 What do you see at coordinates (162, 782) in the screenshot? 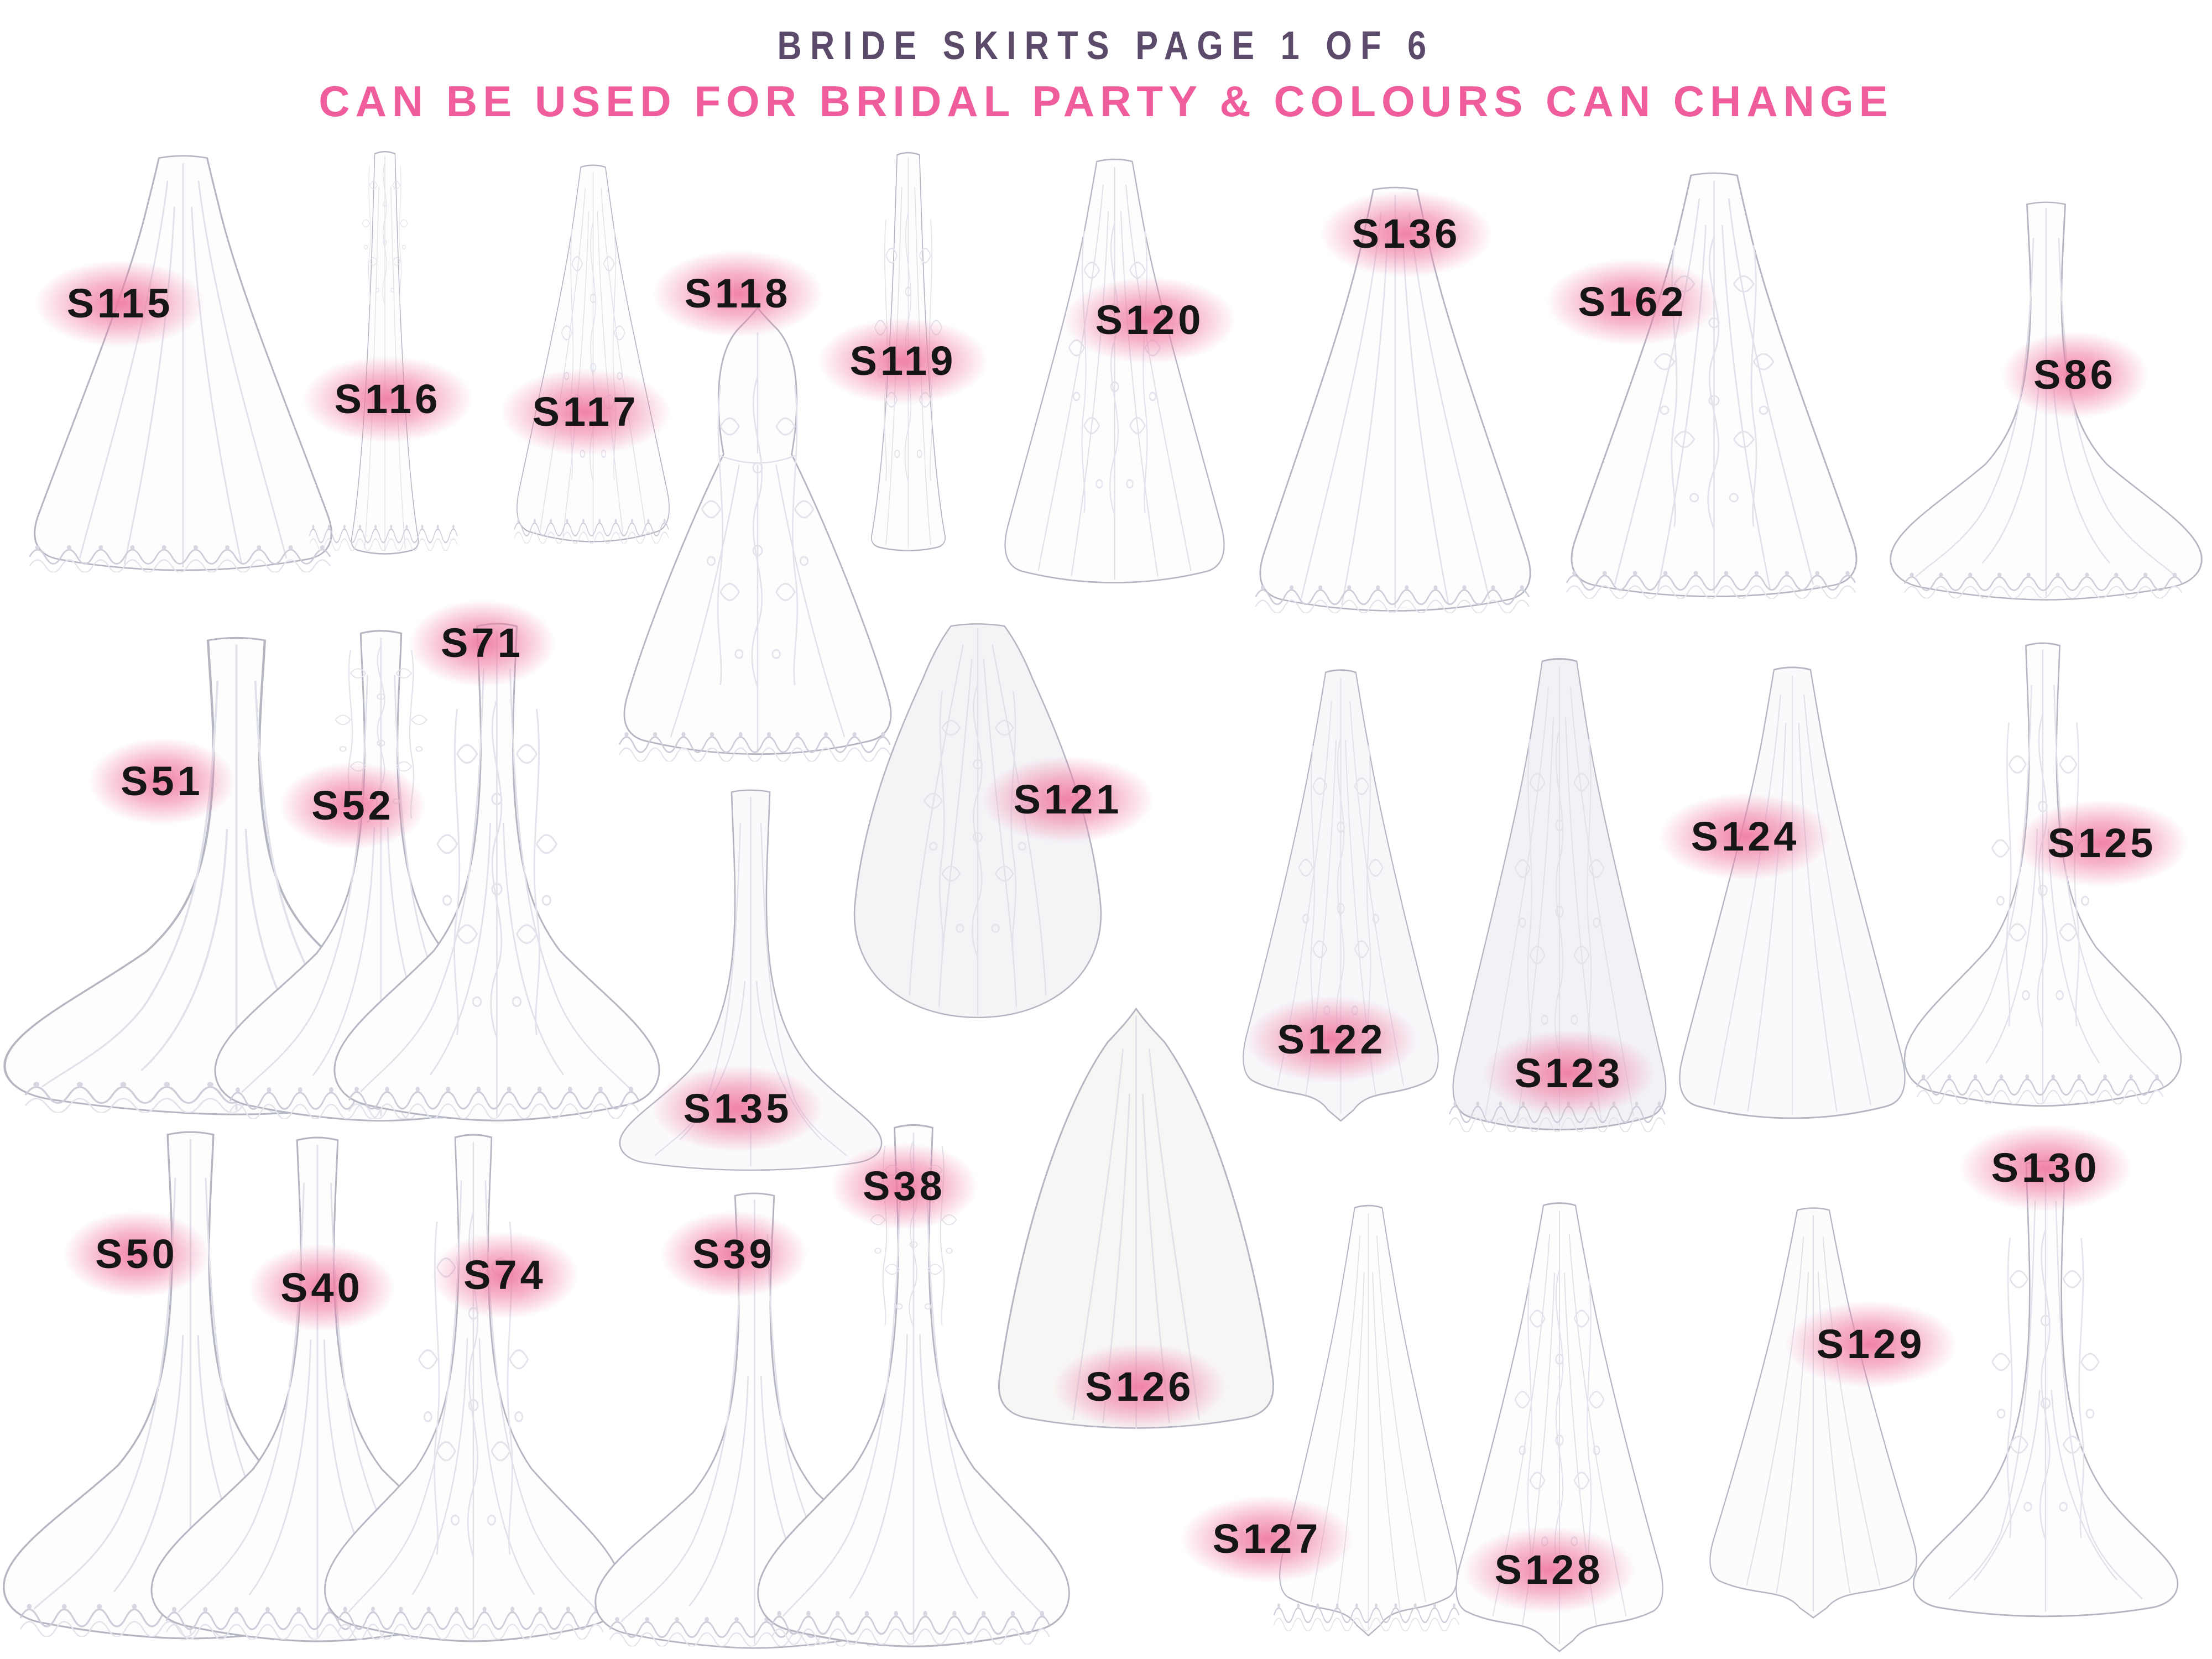
I see `style-code-label-s51: S51` at bounding box center [162, 782].